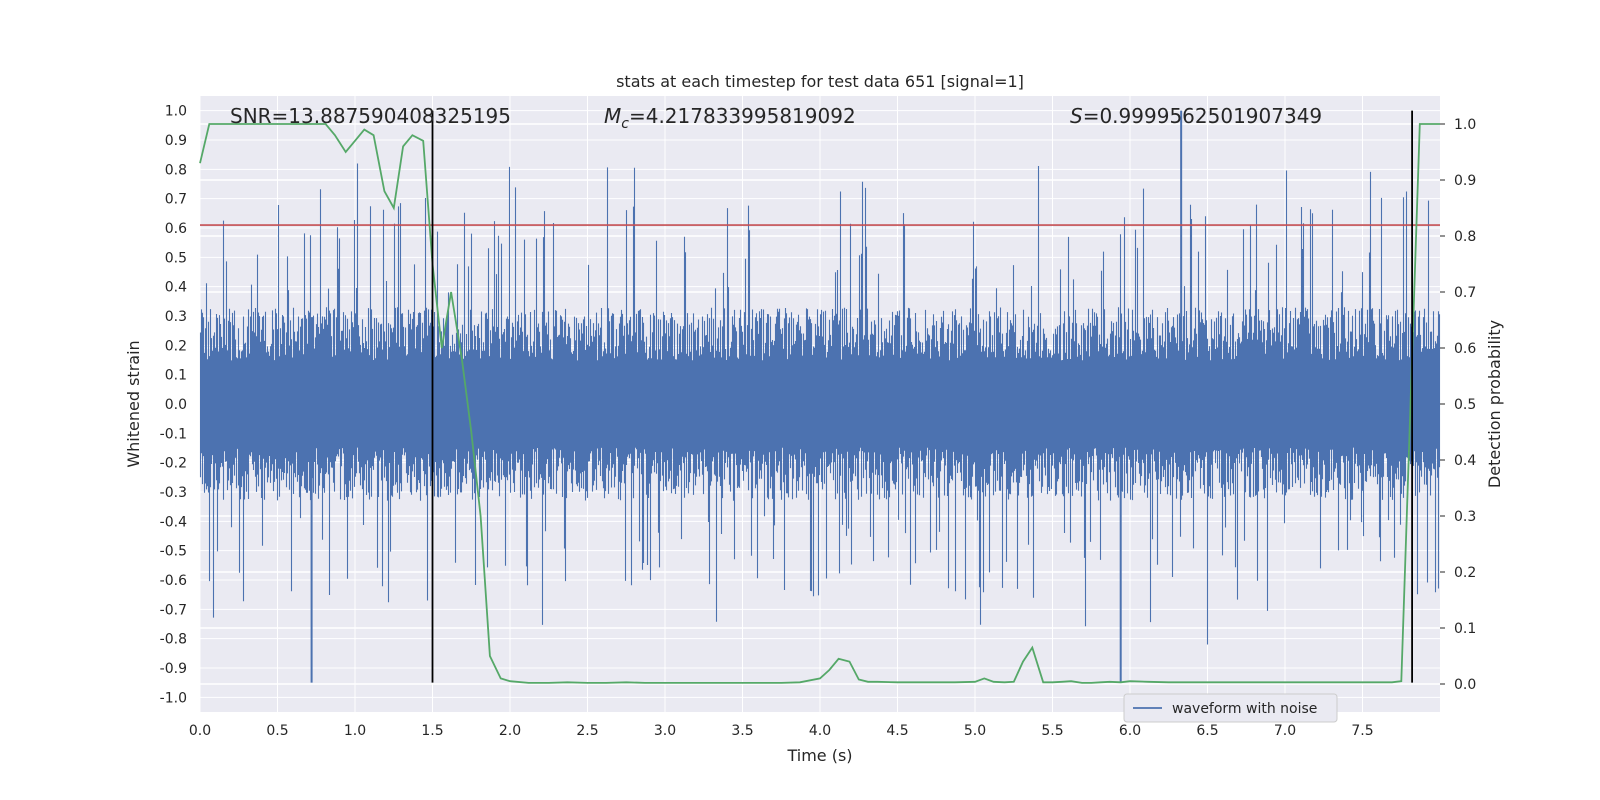  What do you see at coordinates (176, 405) in the screenshot?
I see `y-tick-label: 0.0` at bounding box center [176, 405].